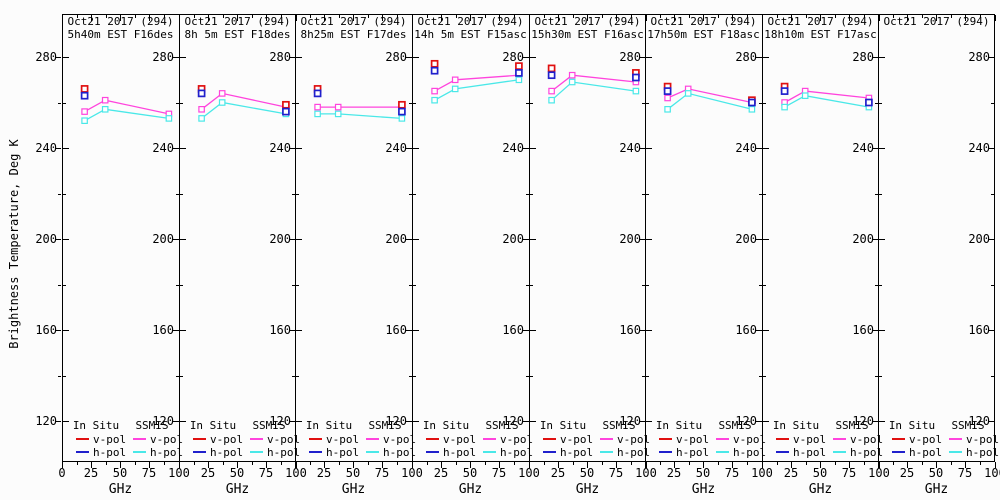 The height and width of the screenshot is (500, 1000). What do you see at coordinates (455, 80) in the screenshot?
I see `ssmis-vpol-marker` at bounding box center [455, 80].